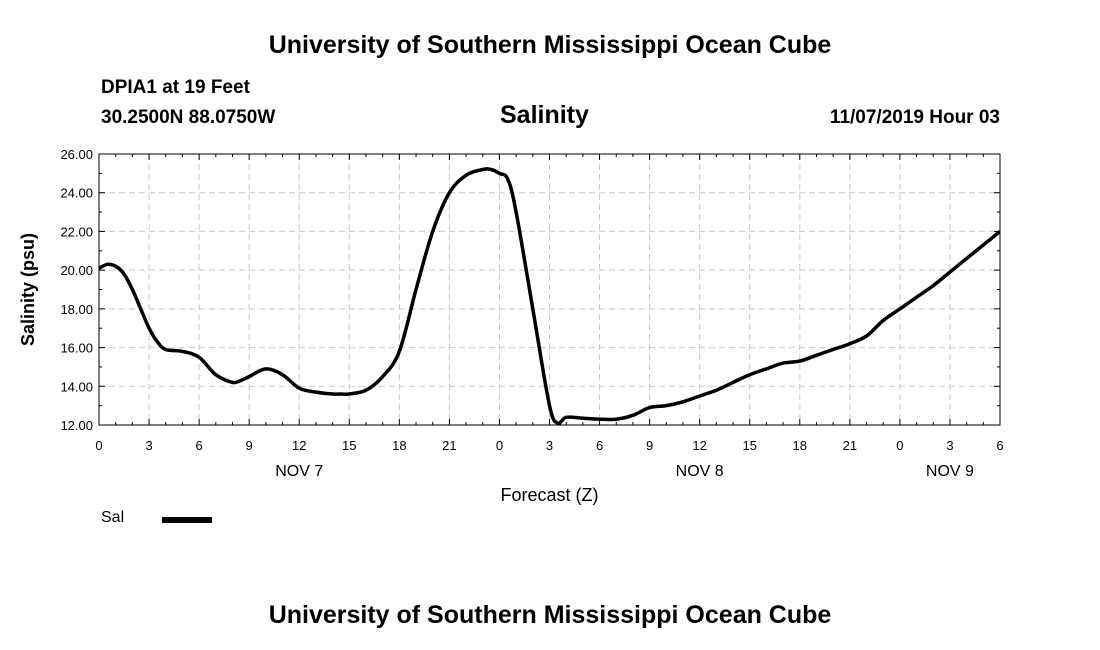 Image resolution: width=1100 pixels, height=650 pixels. I want to click on location-label: 30.2500N 88.0750W, so click(188, 117).